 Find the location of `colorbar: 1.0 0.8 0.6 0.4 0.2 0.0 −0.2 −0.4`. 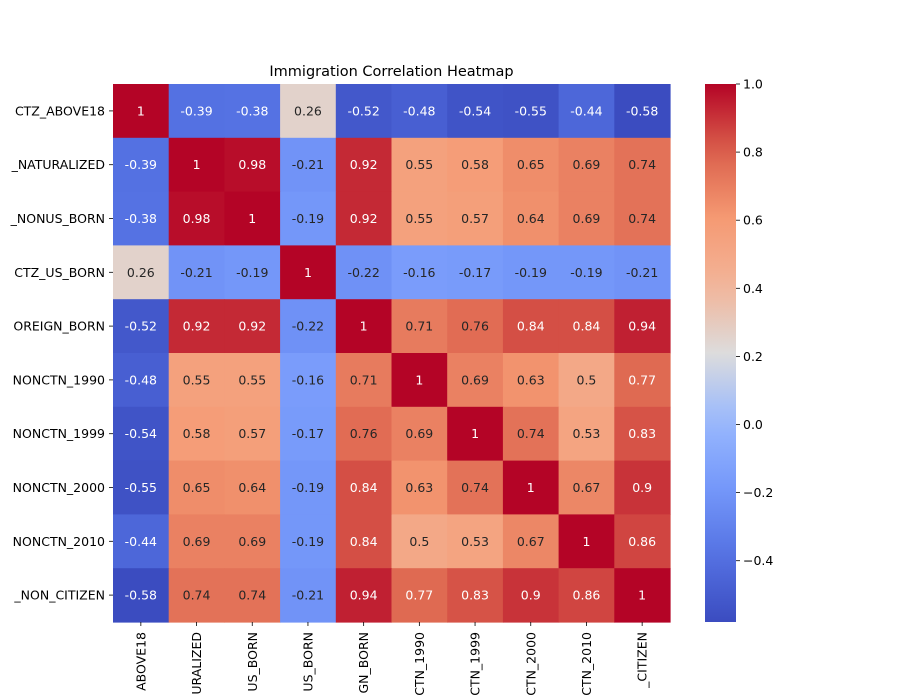

colorbar: 1.0 0.8 0.6 0.4 0.2 0.0 −0.2 −0.4 is located at coordinates (739, 349).